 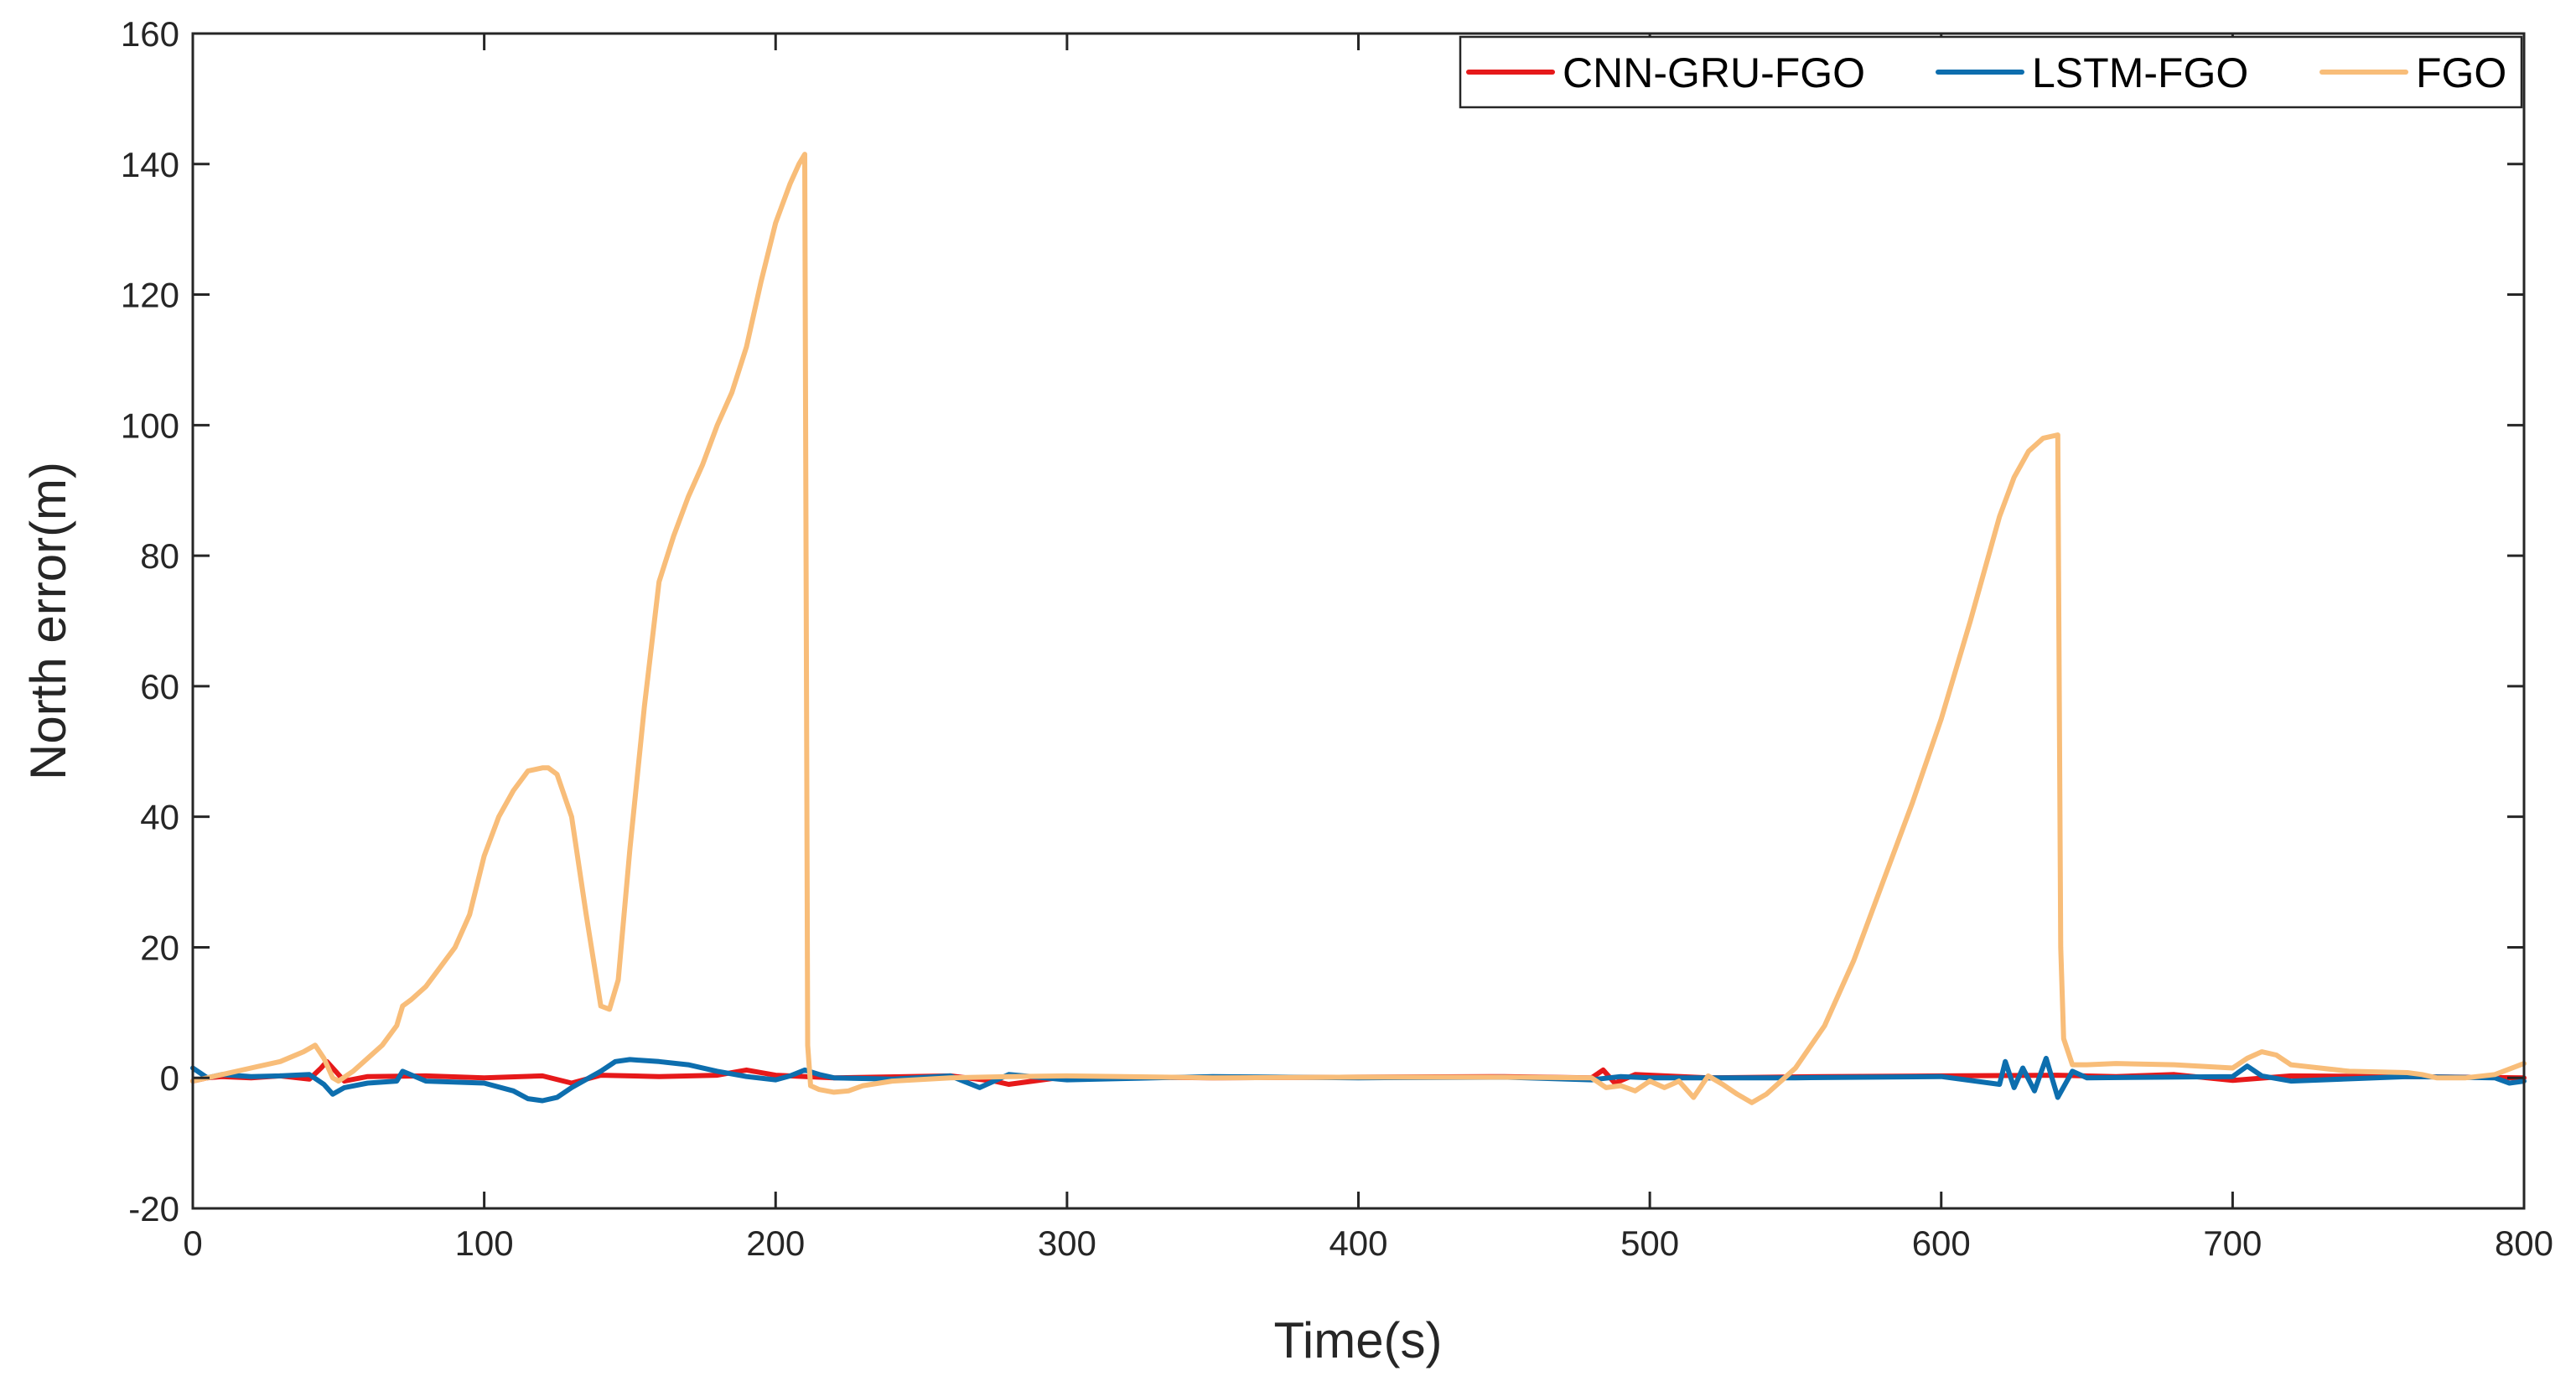 What do you see at coordinates (2461, 73) in the screenshot?
I see `legend-label-fgo: FGO` at bounding box center [2461, 73].